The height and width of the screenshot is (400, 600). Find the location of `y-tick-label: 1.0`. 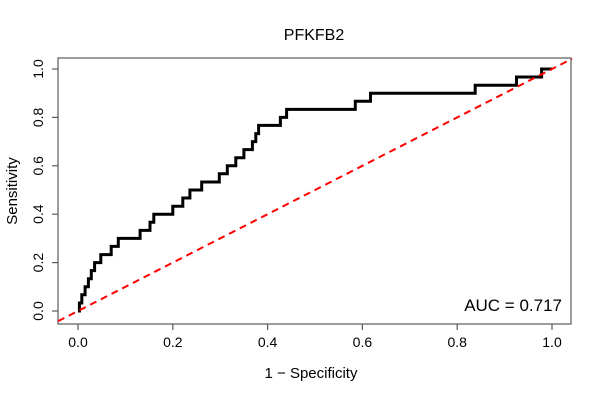

y-tick-label: 1.0 is located at coordinates (38, 69).